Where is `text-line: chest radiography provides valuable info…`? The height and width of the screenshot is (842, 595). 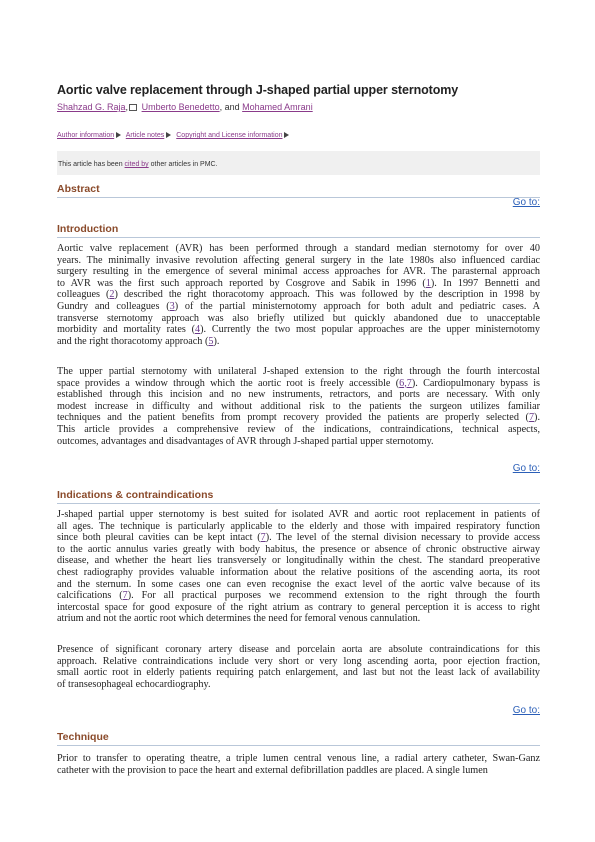
text-line: chest radiography provides valuable info… is located at coordinates (298, 573).